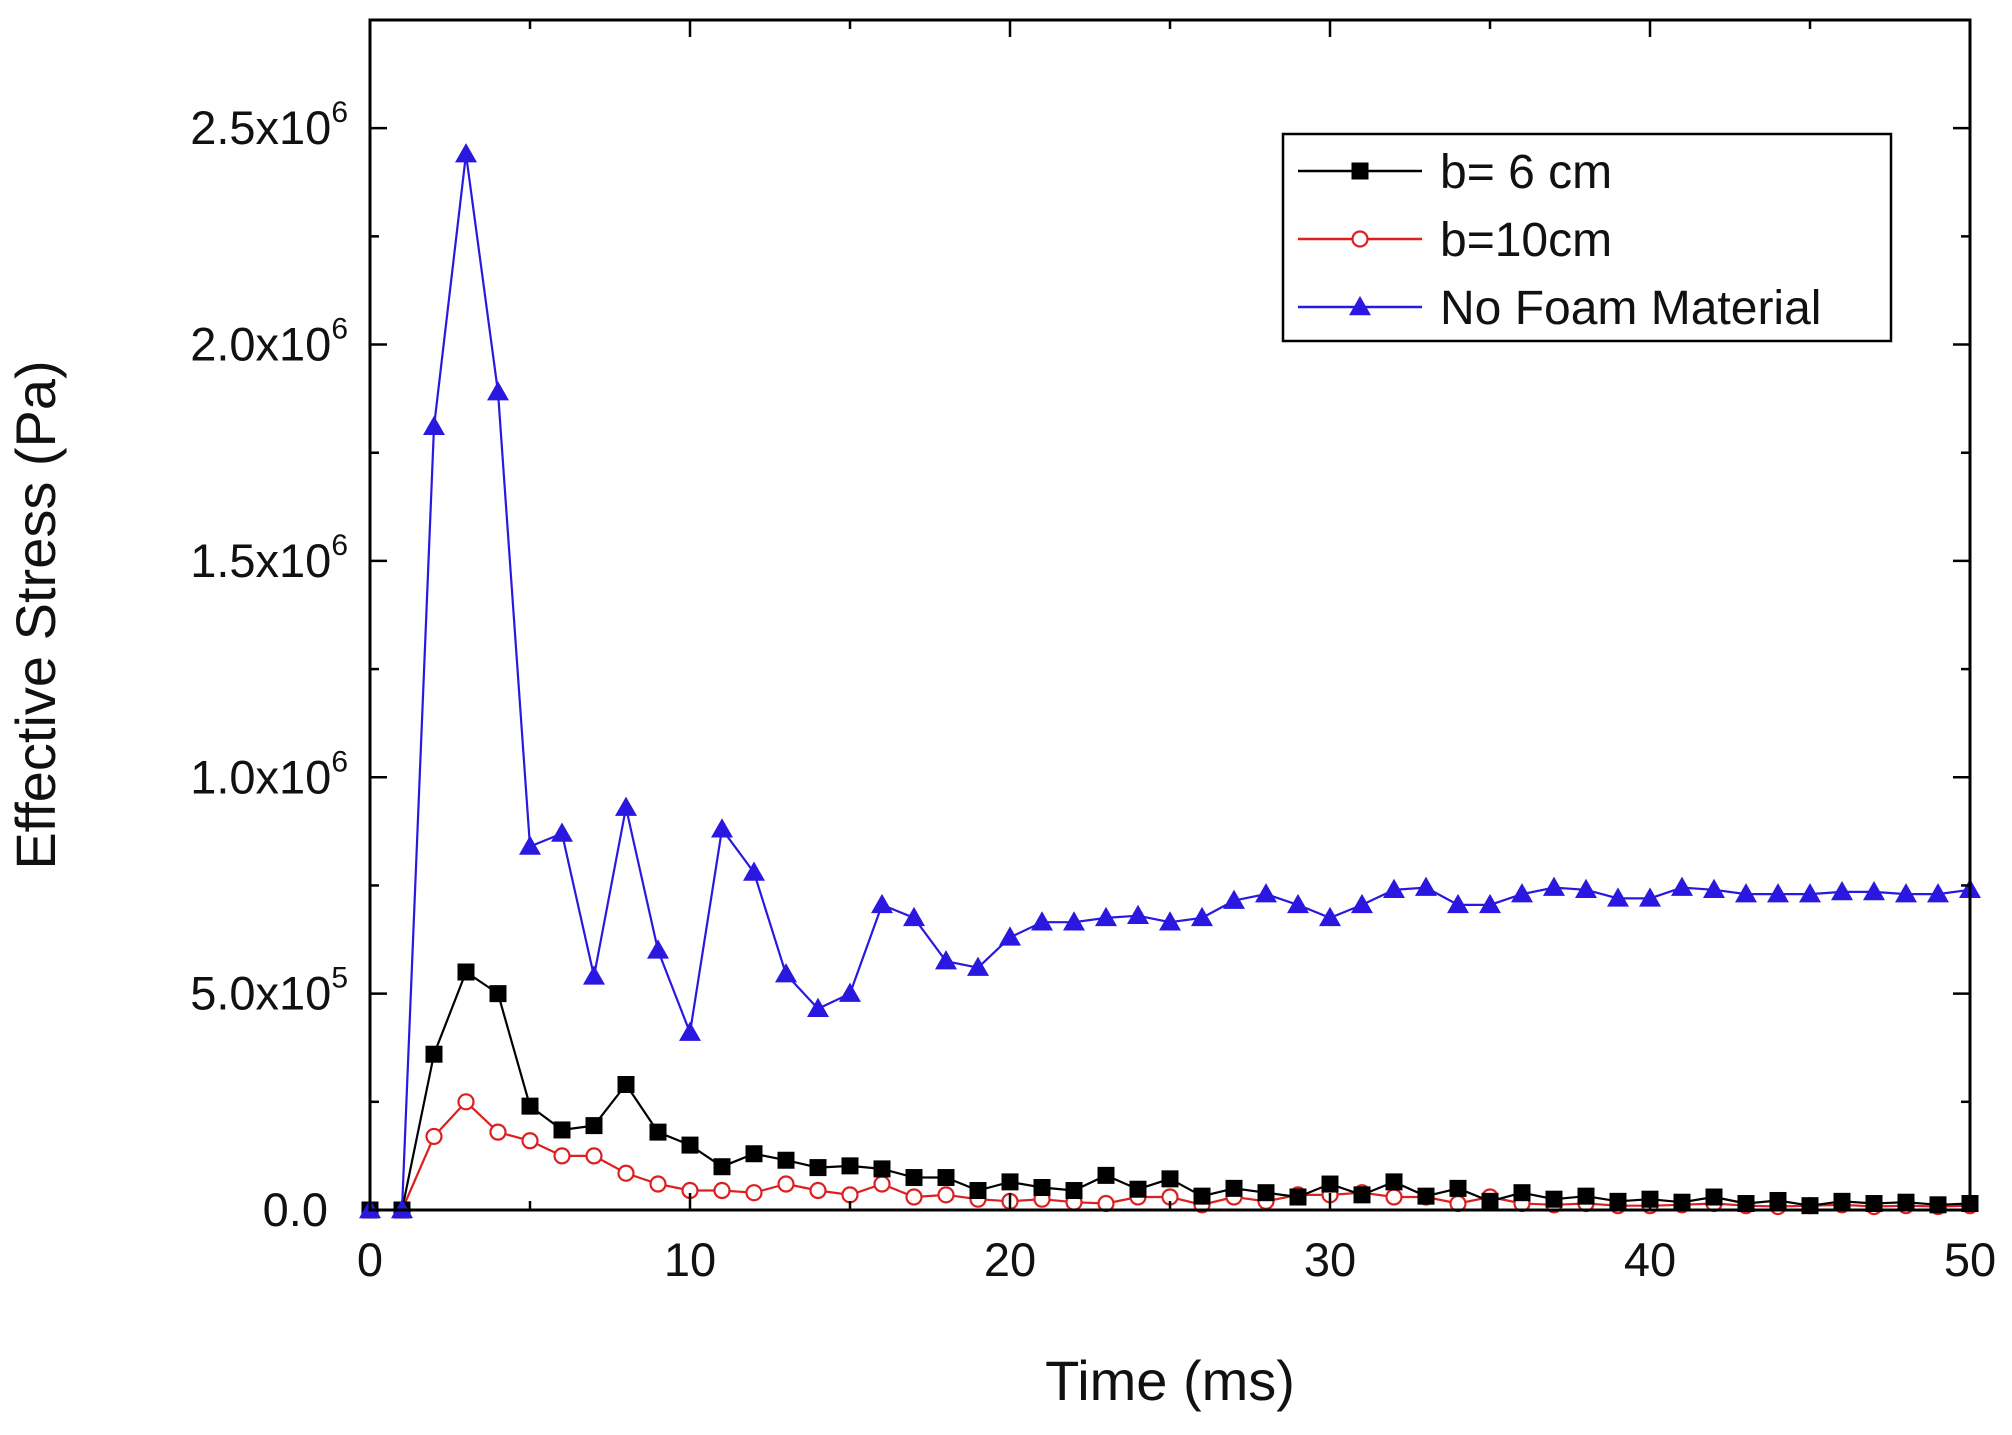  Describe the element at coordinates (1330, 1259) in the screenshot. I see `x-tick-label: 30` at that location.